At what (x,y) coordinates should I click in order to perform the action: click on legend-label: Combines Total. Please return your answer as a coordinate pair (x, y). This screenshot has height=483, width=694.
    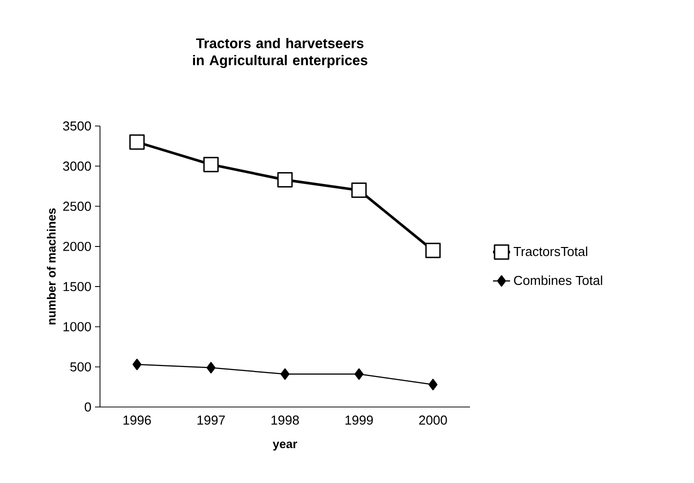
    Looking at the image, I should click on (558, 280).